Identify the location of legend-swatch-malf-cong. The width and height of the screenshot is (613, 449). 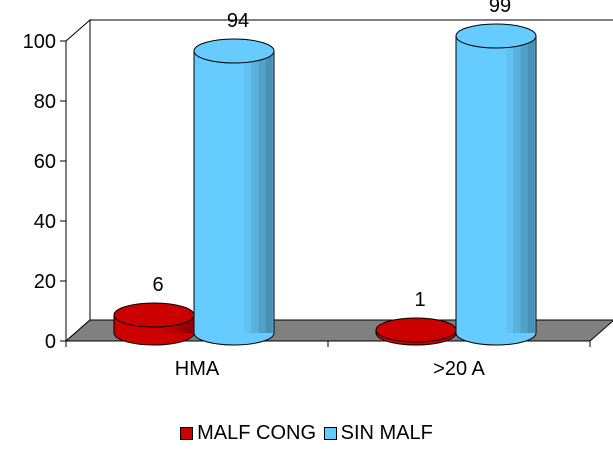
(187, 433).